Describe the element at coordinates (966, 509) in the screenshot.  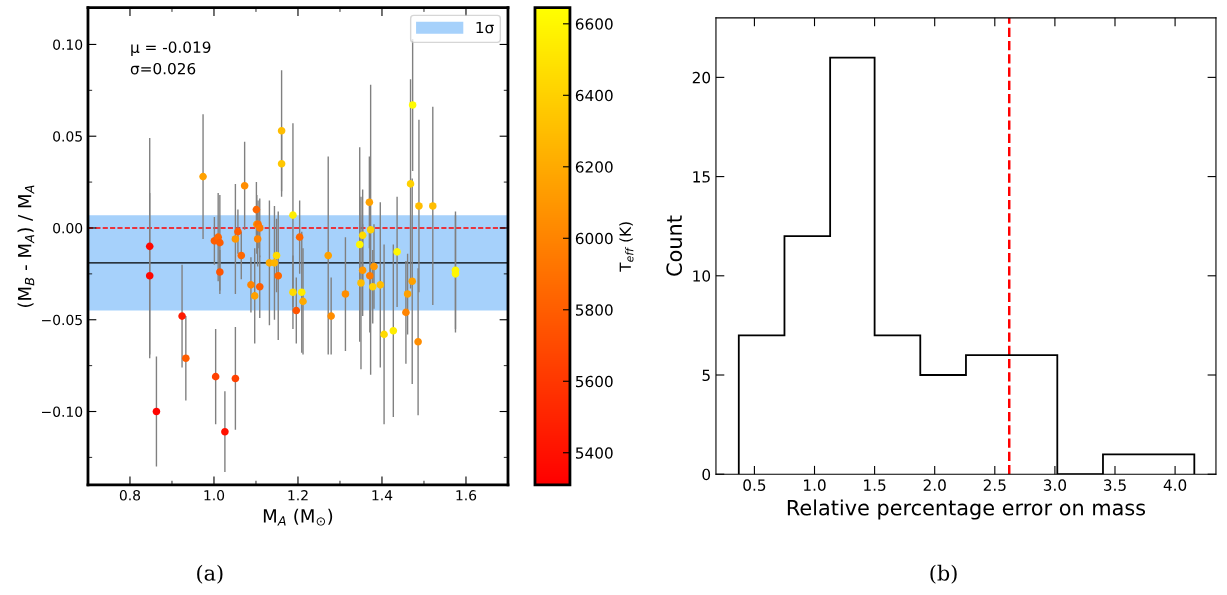
I see `x-axis-title: Relative percentage error on mass` at that location.